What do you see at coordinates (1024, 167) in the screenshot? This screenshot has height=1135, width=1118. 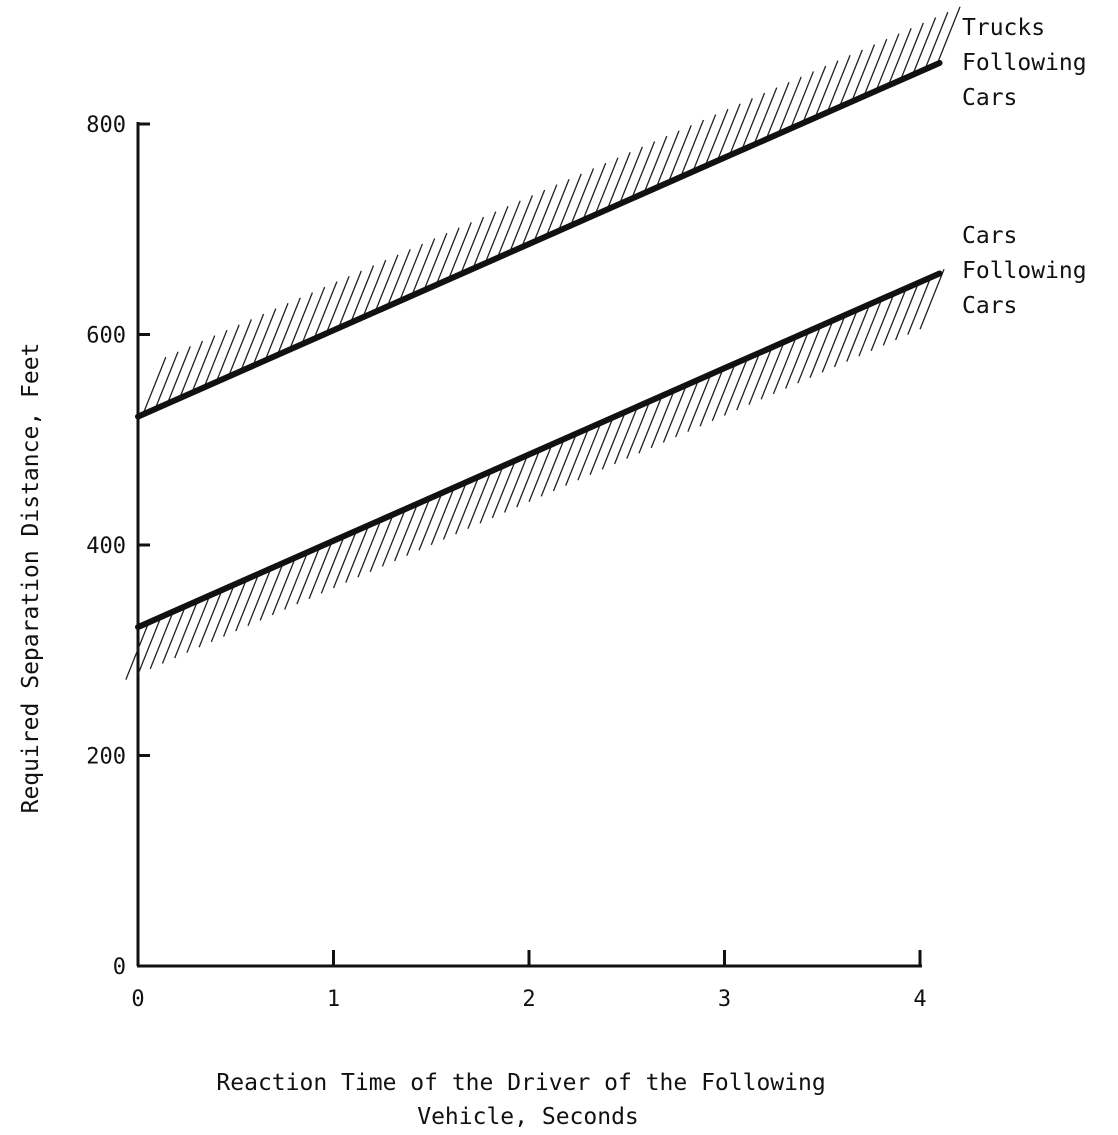 I see `series-labels: Trucks Following Cars Cars Following Cars` at bounding box center [1024, 167].